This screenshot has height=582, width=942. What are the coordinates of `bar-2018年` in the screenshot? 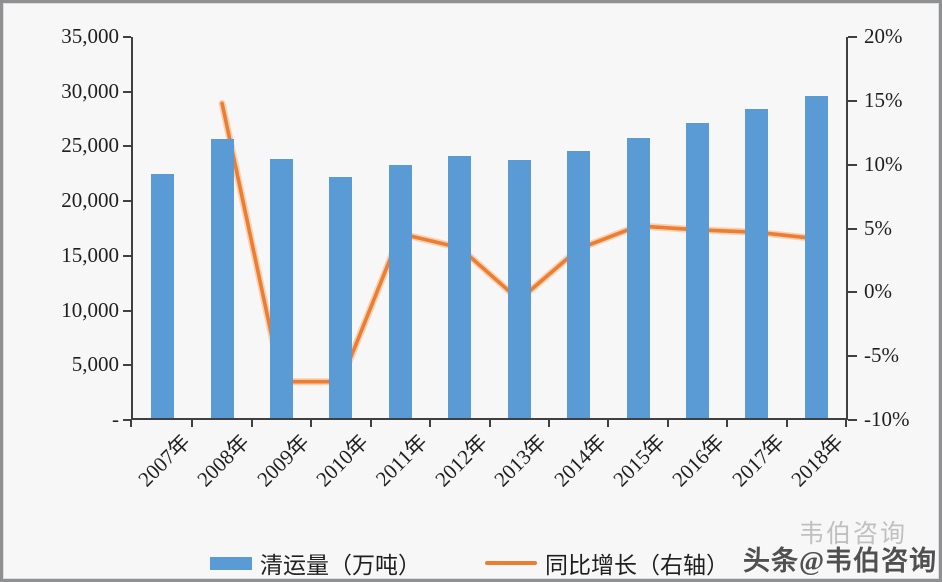 It's located at (816, 257).